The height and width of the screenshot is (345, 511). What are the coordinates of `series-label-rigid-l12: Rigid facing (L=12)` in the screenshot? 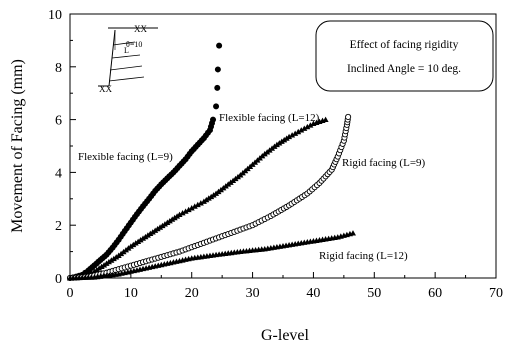 It's located at (363, 256).